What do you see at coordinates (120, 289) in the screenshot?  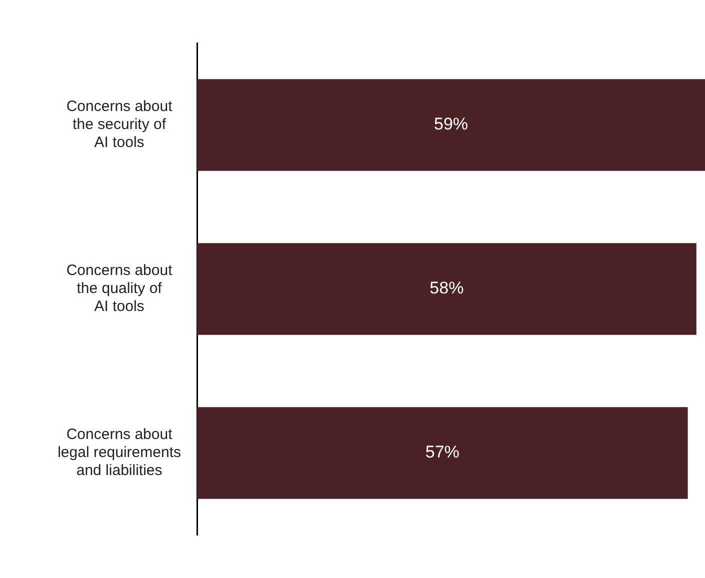 I see `y-tick-label: Concerns about the quality of AI tools` at bounding box center [120, 289].